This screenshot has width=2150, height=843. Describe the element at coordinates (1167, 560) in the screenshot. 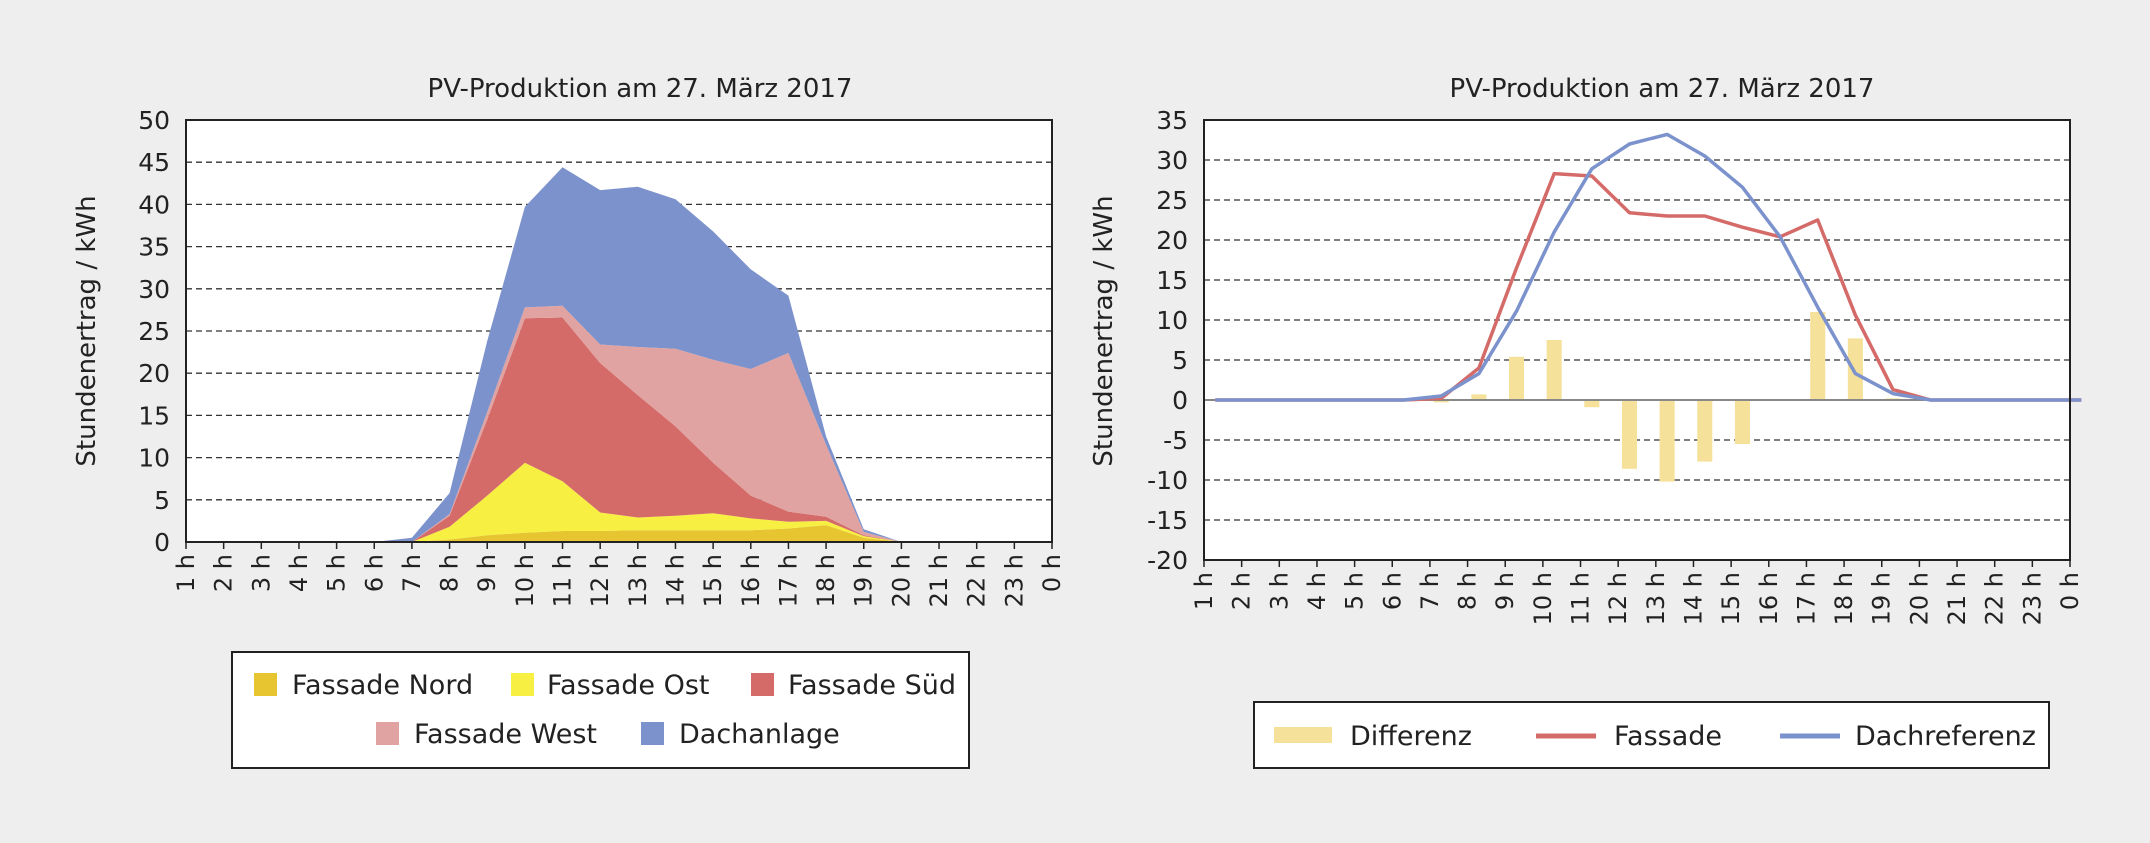

I see `y-tick-label: -20` at that location.